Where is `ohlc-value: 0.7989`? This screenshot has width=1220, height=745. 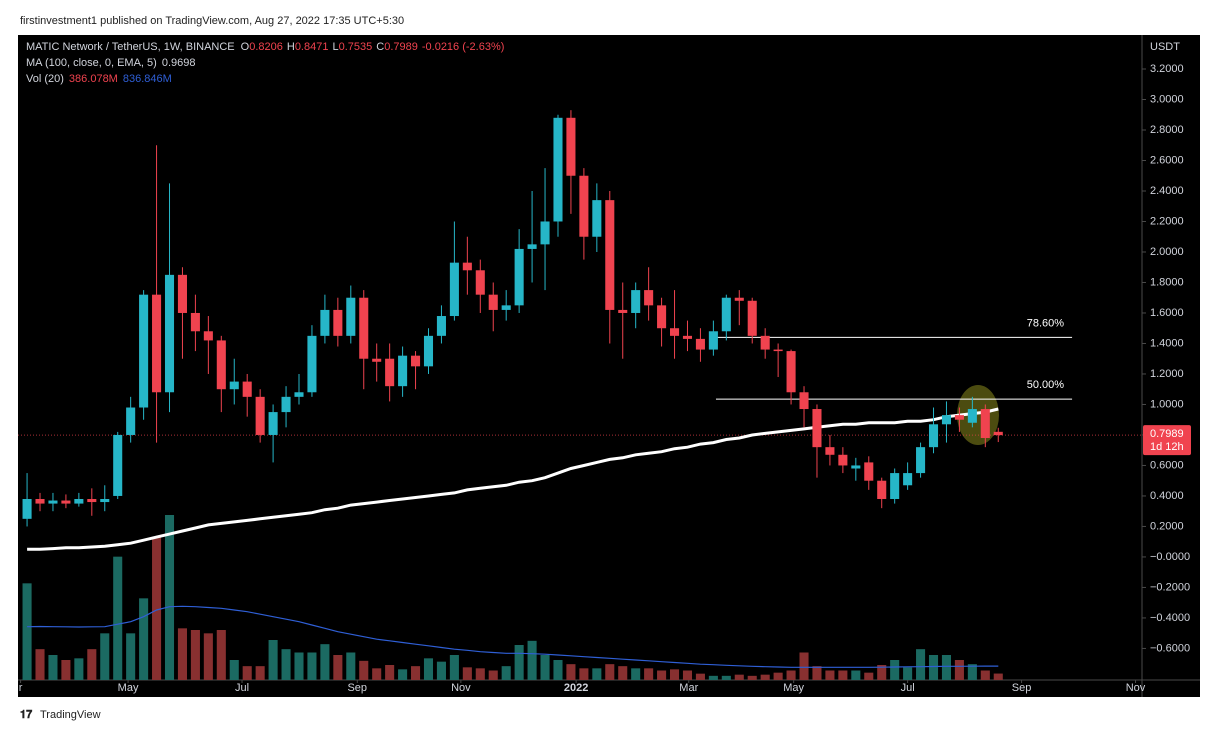
ohlc-value: 0.7989 is located at coordinates (401, 47).